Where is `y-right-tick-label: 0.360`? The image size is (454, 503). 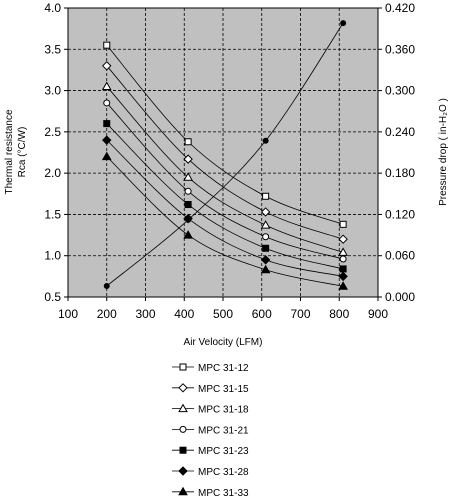 y-right-tick-label: 0.360 is located at coordinates (400, 49).